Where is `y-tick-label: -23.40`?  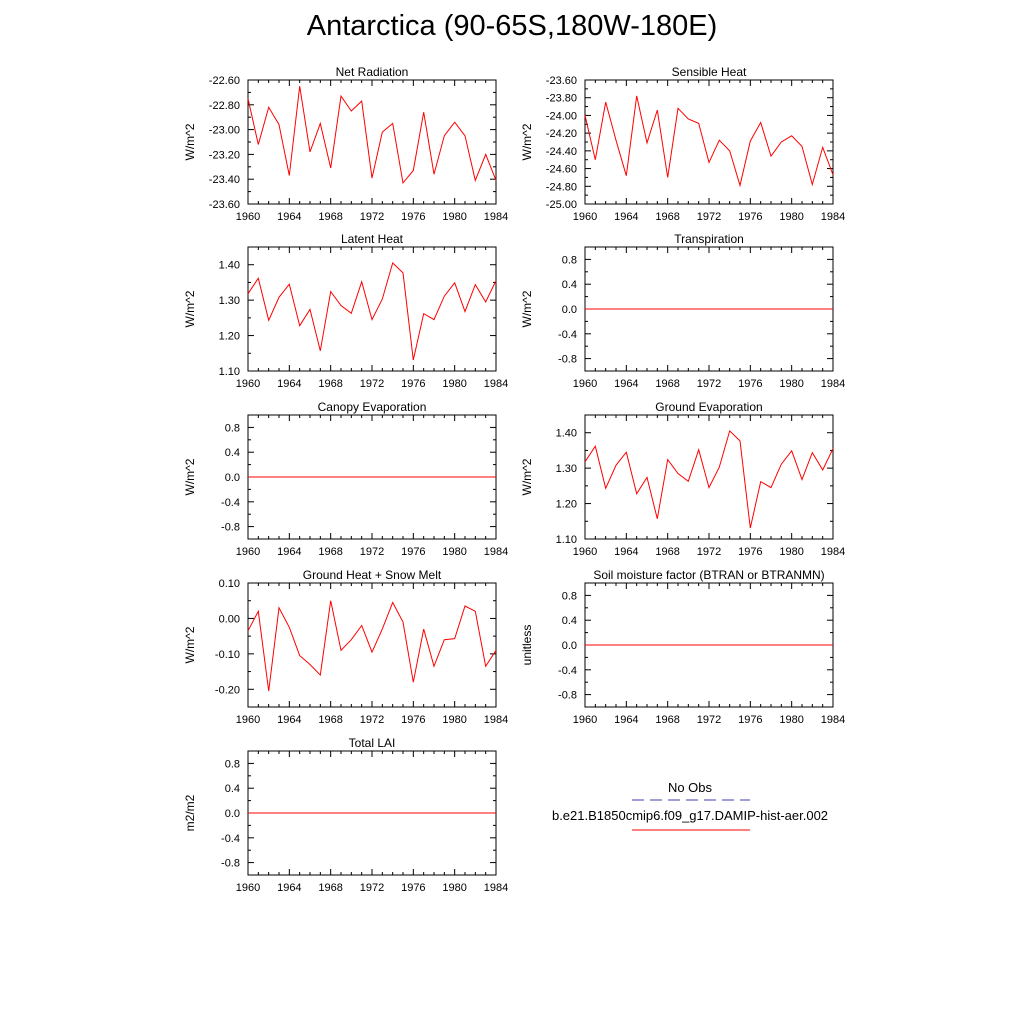
y-tick-label: -23.40 is located at coordinates (224, 180).